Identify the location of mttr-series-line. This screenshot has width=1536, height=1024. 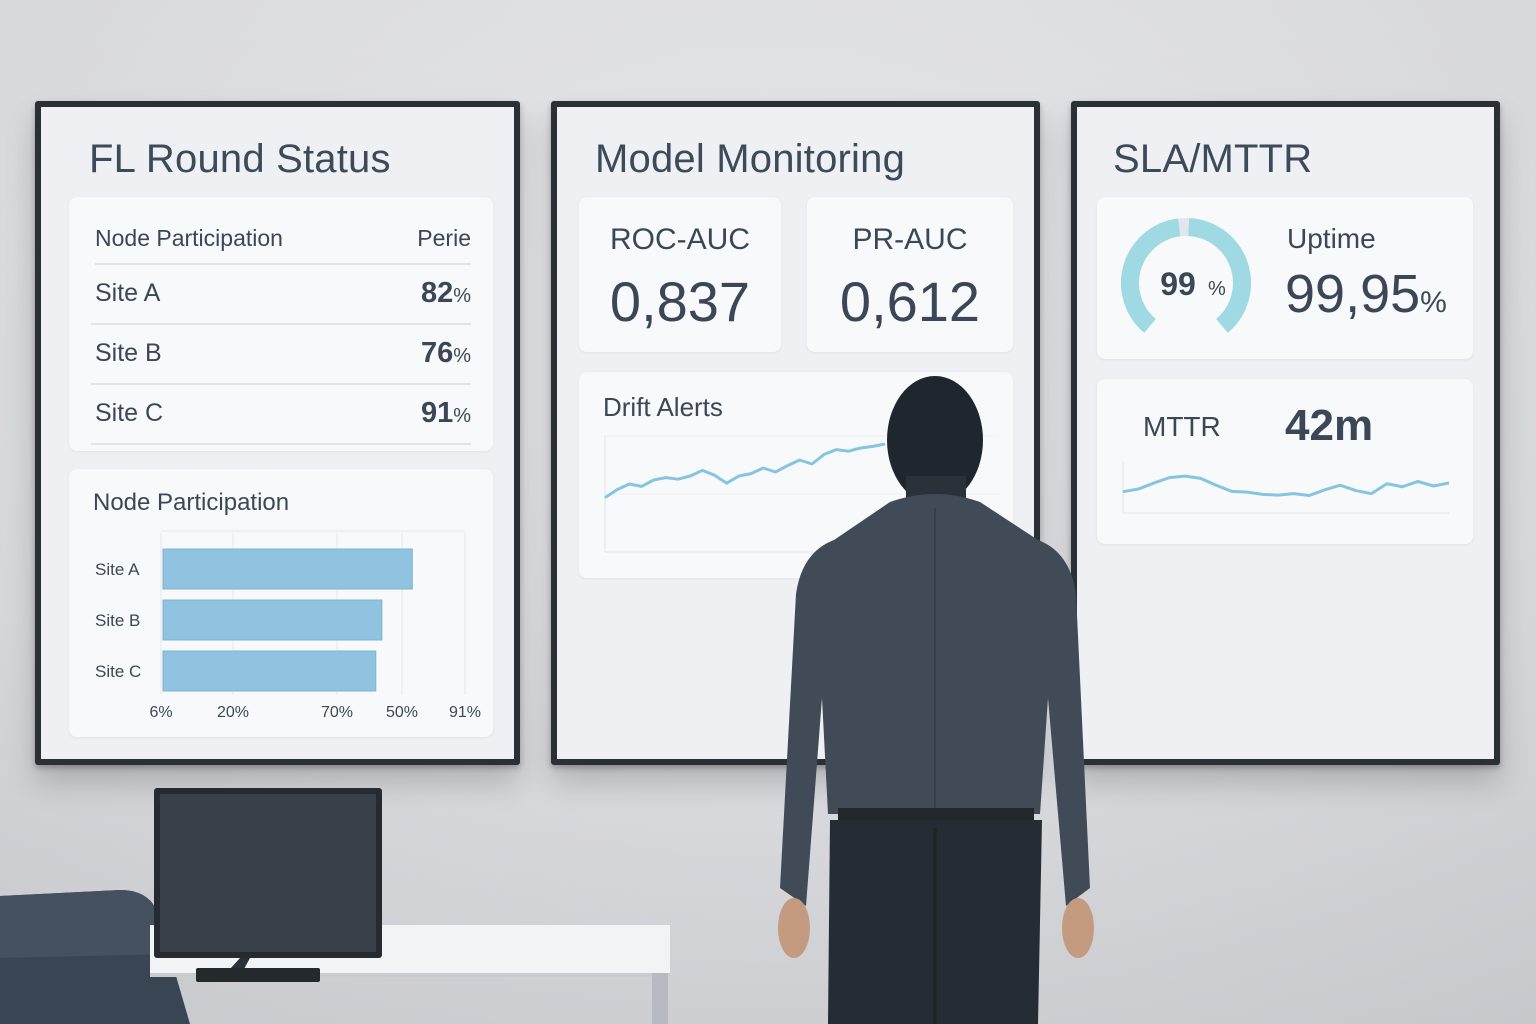
(1286, 485).